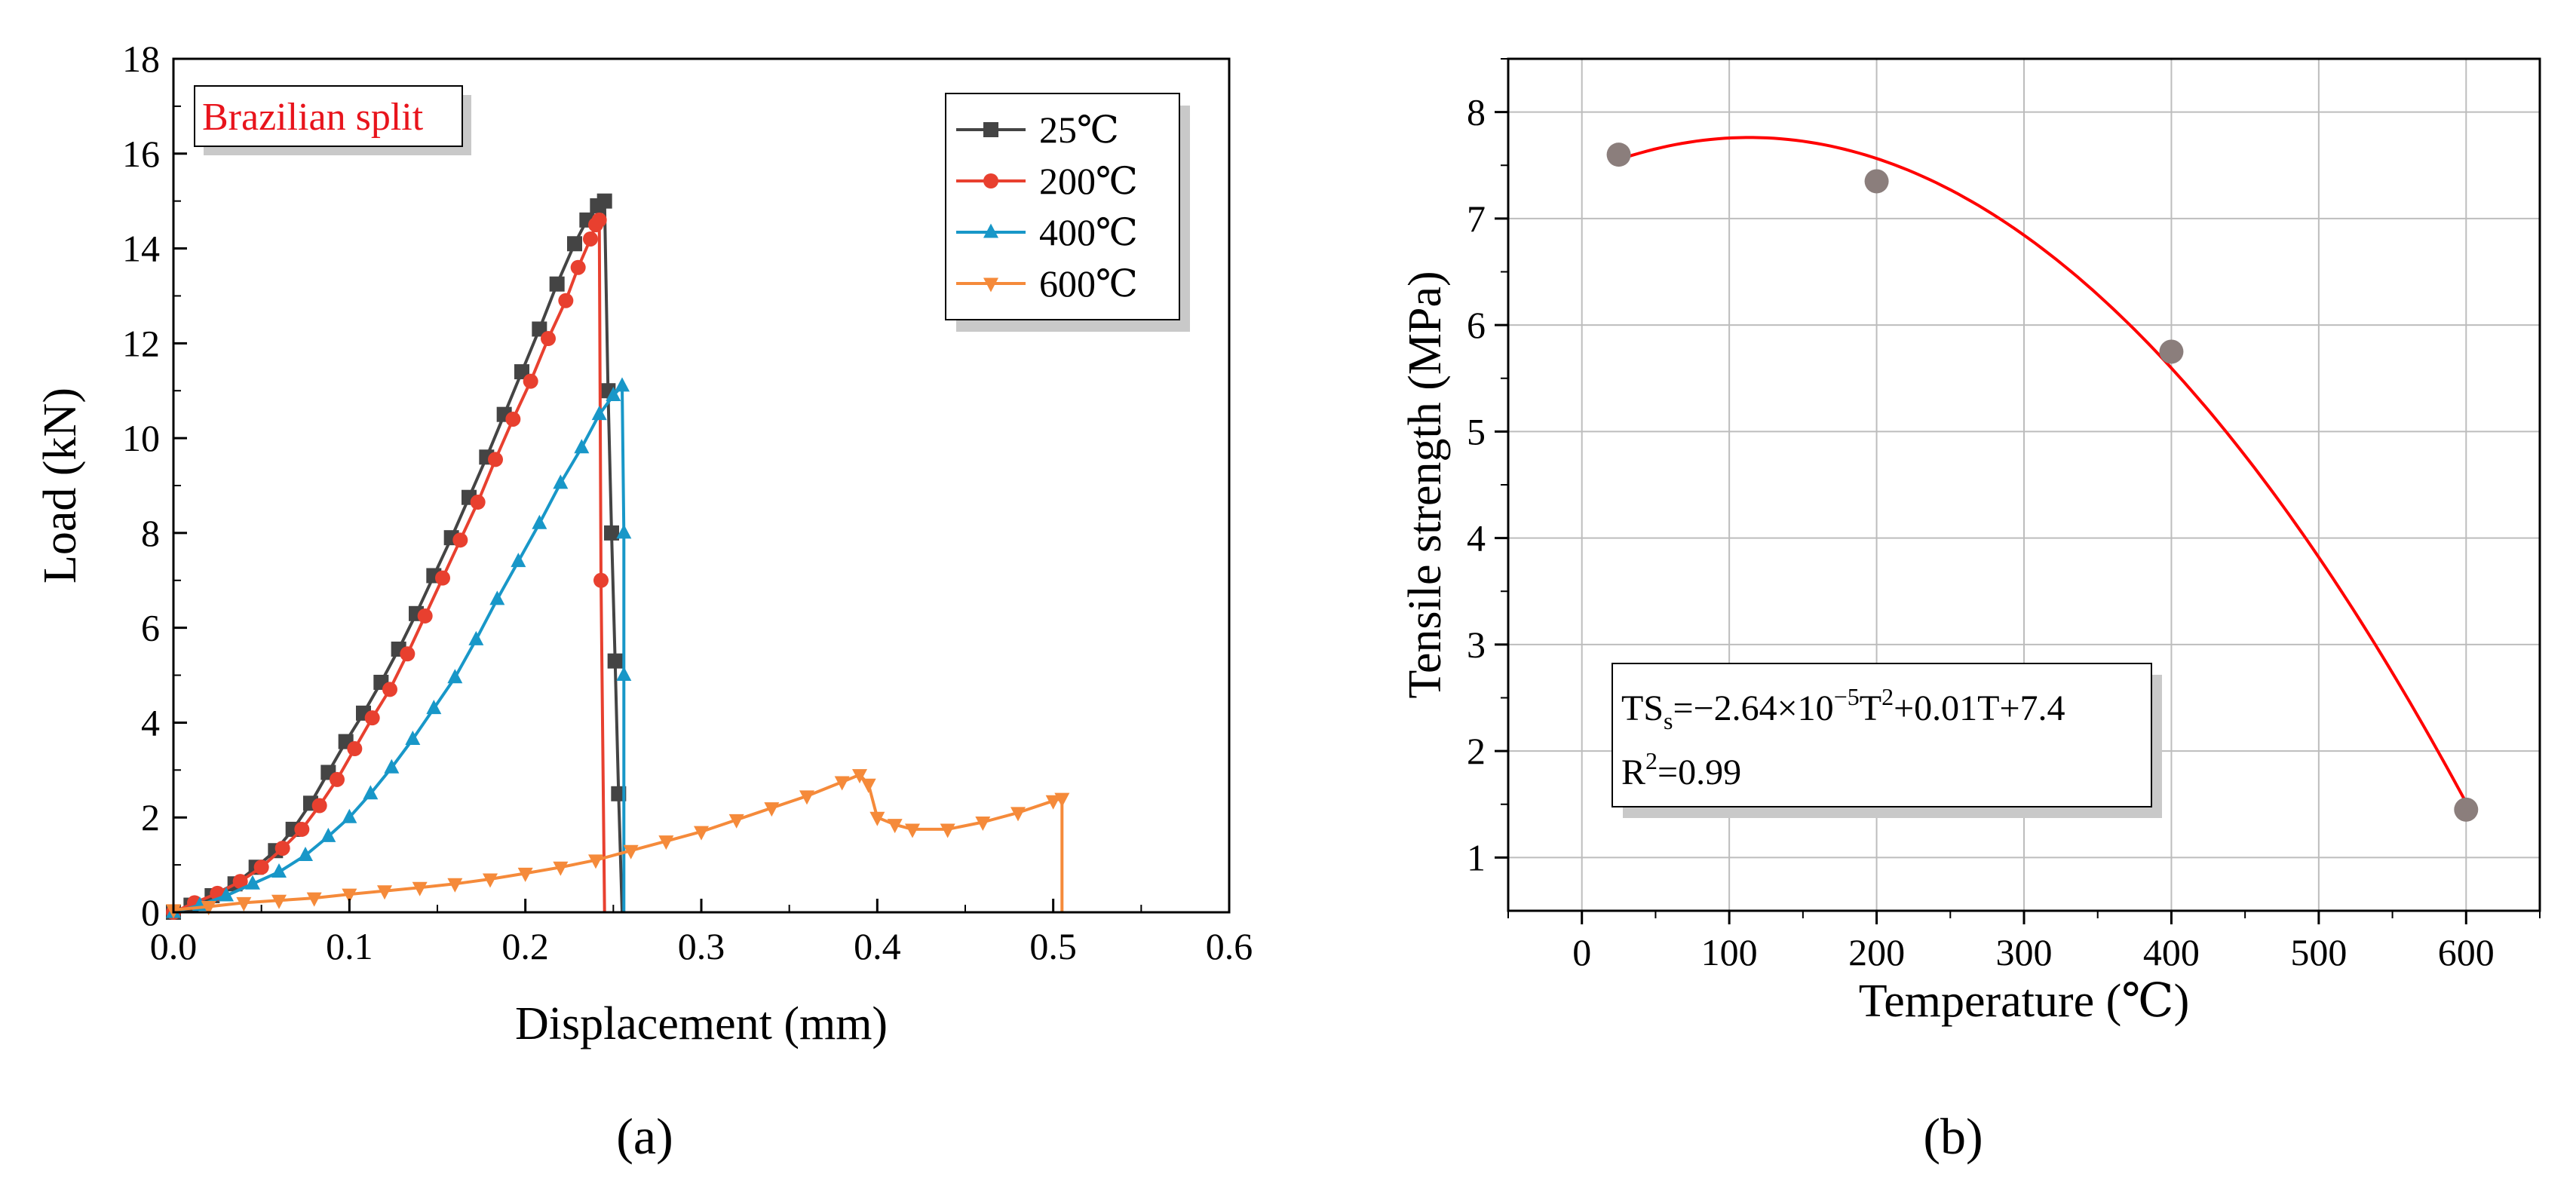  I want to click on chart-a-legend-label: 400℃, so click(1088, 232).